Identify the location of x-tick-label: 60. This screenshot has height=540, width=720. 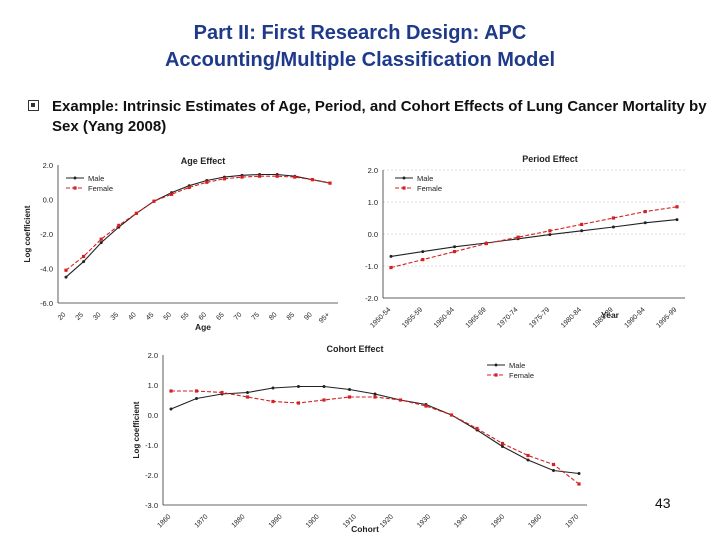
(203, 316).